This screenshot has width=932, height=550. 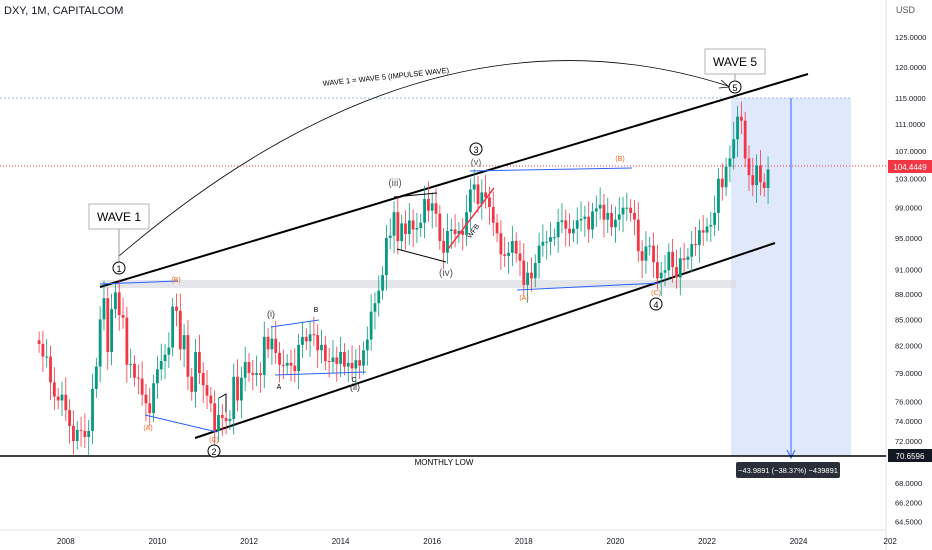 I want to click on label-tA: A, so click(x=279, y=387).